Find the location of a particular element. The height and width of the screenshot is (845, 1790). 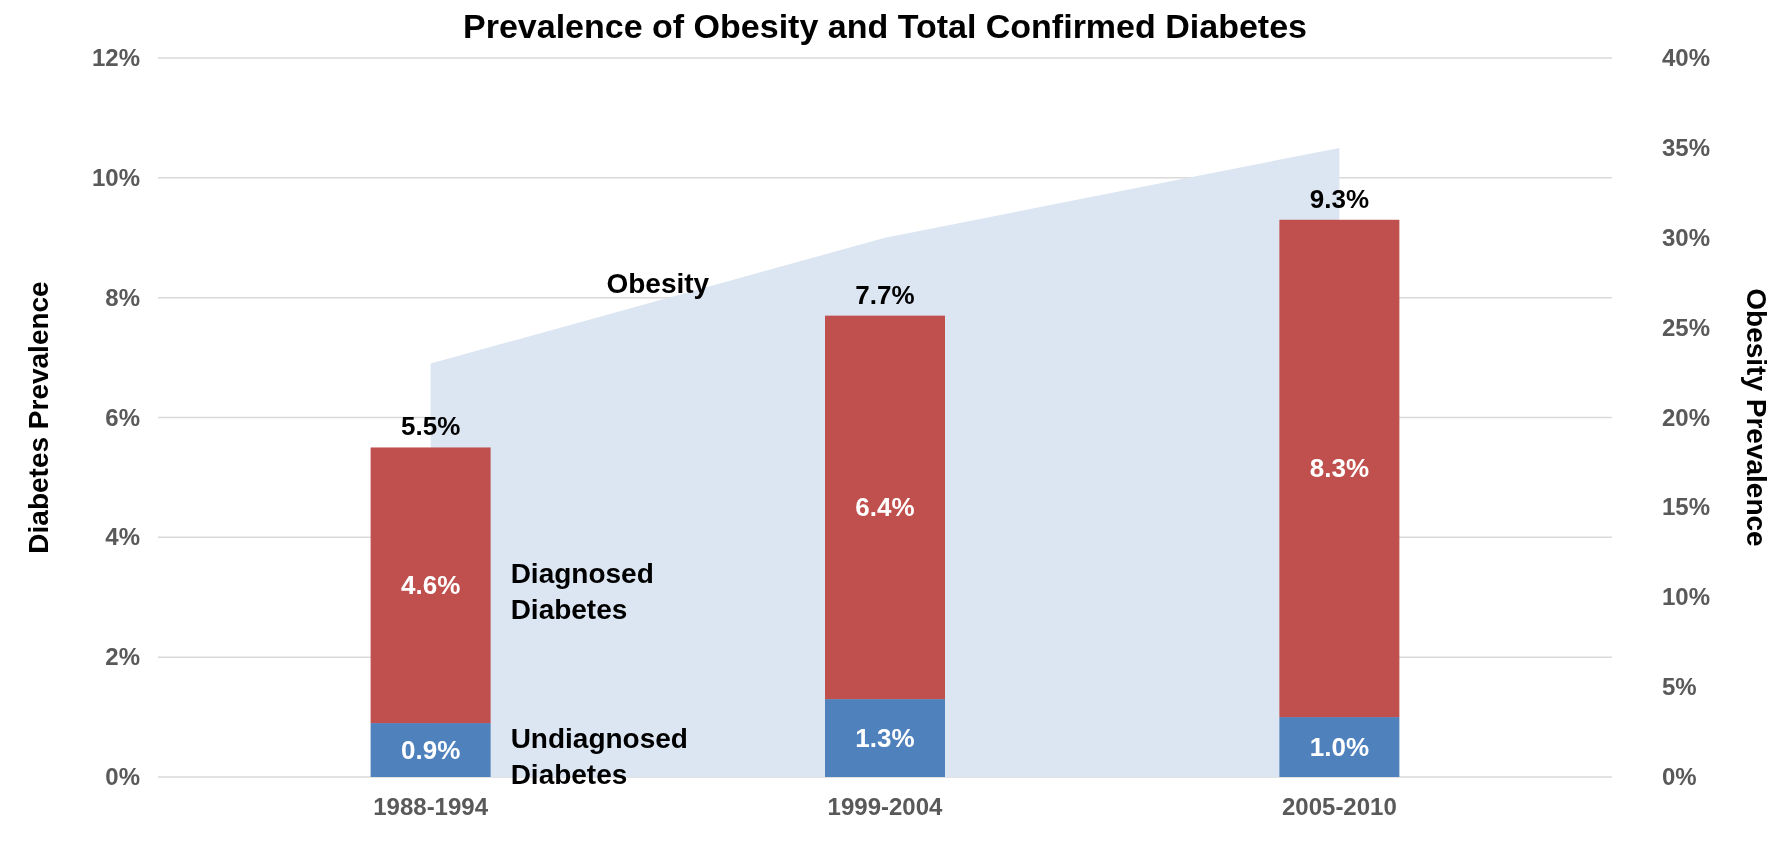

data-label: 6.4% is located at coordinates (885, 507).